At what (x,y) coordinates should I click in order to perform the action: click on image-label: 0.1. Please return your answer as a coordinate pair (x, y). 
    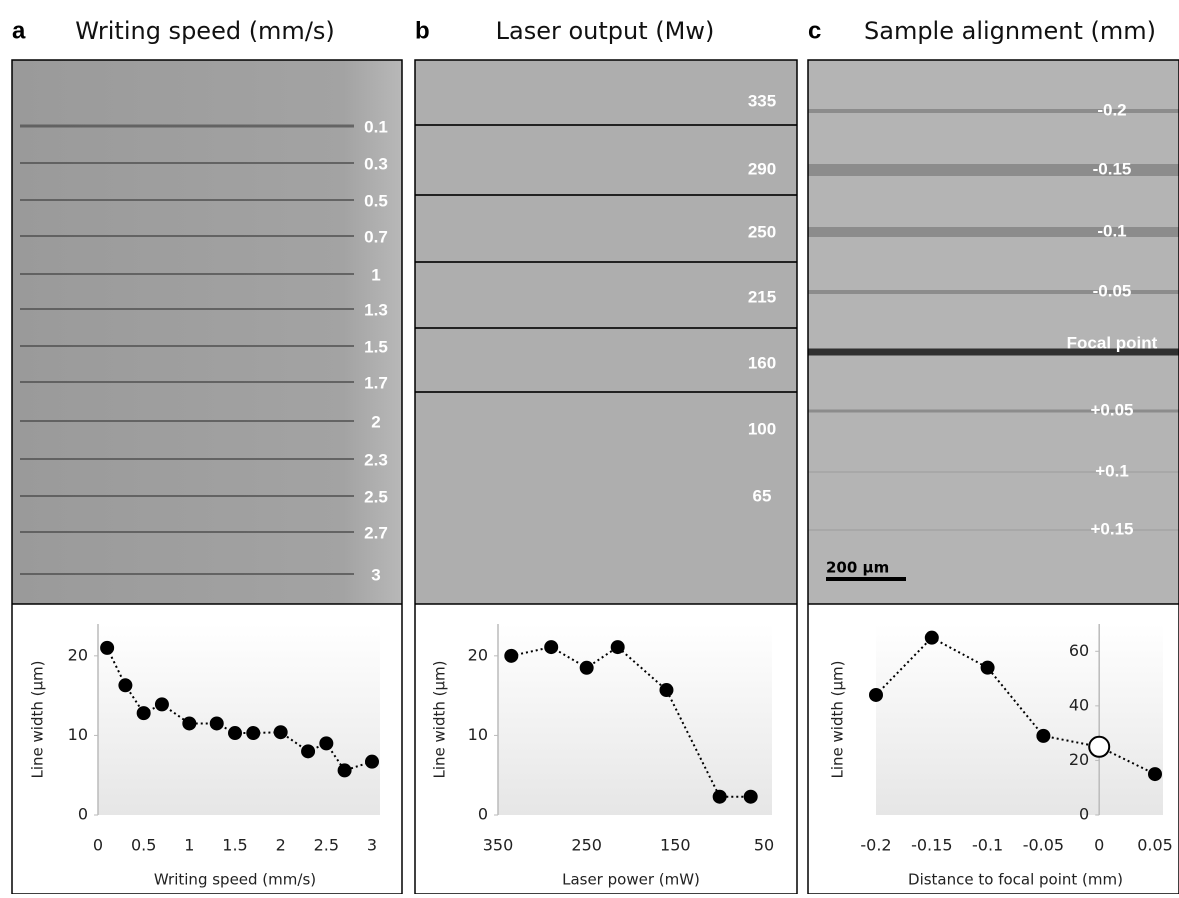
    Looking at the image, I should click on (376, 126).